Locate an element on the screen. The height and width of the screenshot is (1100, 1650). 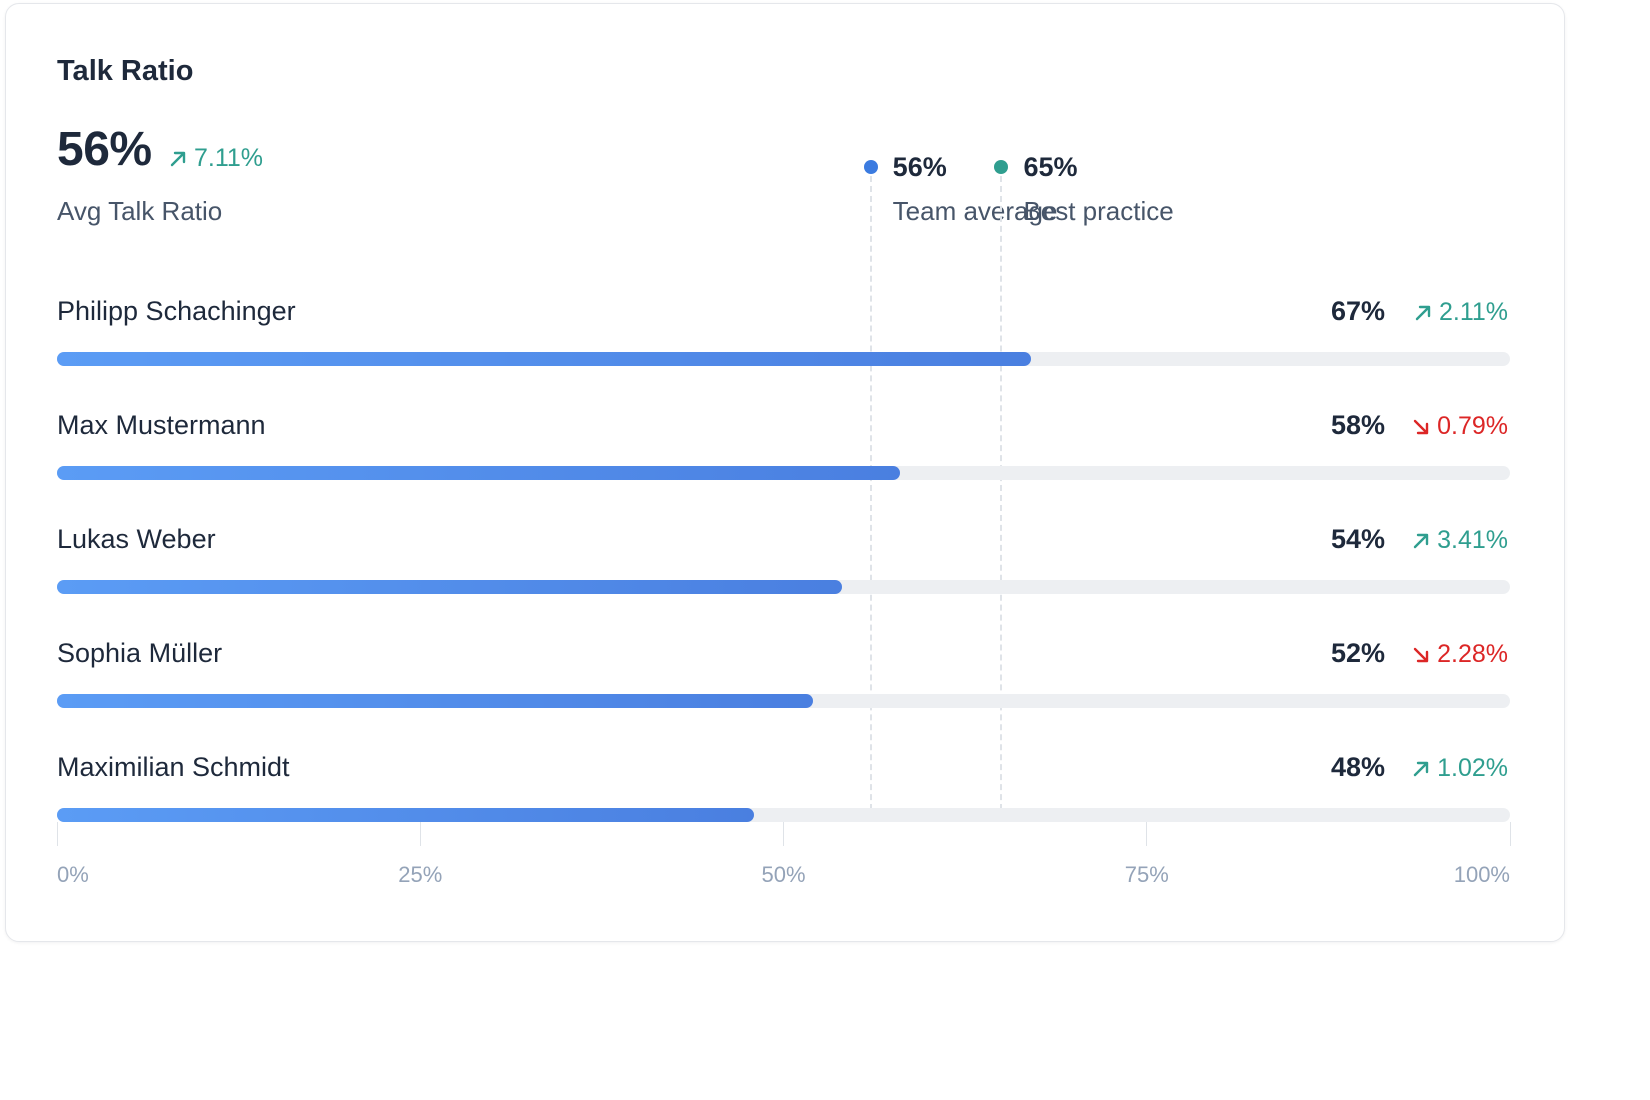
axis-tick-label: 75% is located at coordinates (1146, 874).